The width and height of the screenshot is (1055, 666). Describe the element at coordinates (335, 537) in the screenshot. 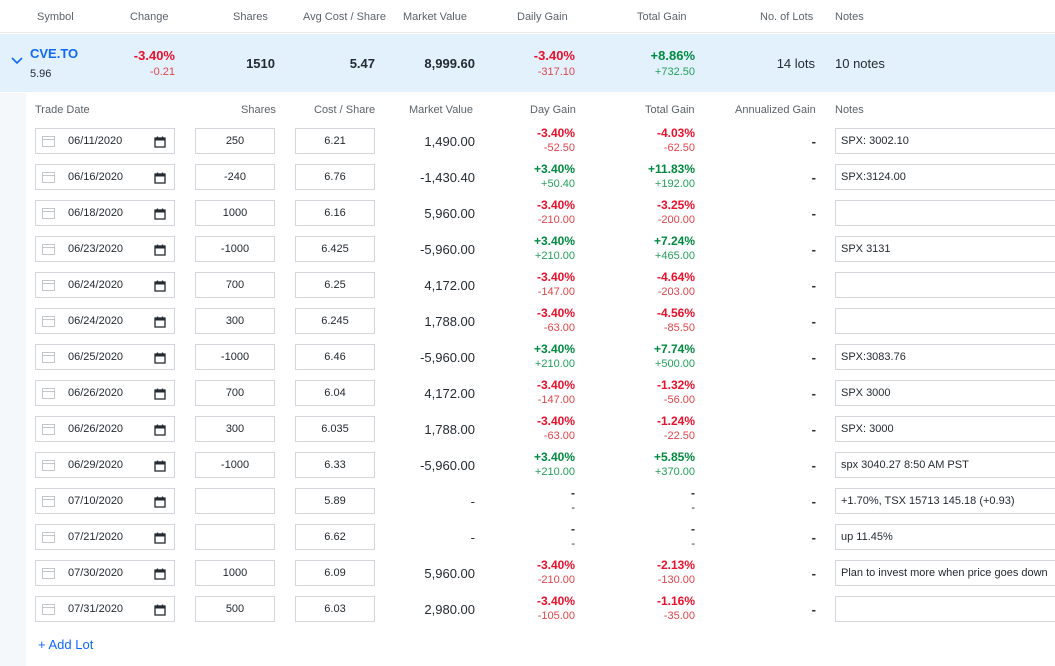

I see `lot-cost-input: 6.62` at that location.